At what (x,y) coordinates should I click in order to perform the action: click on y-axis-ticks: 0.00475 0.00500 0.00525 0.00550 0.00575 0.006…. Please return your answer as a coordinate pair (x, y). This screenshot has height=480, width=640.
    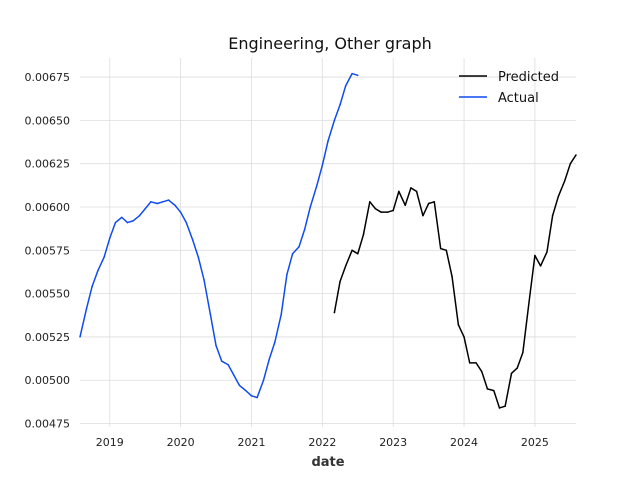
    Looking at the image, I should click on (48, 250).